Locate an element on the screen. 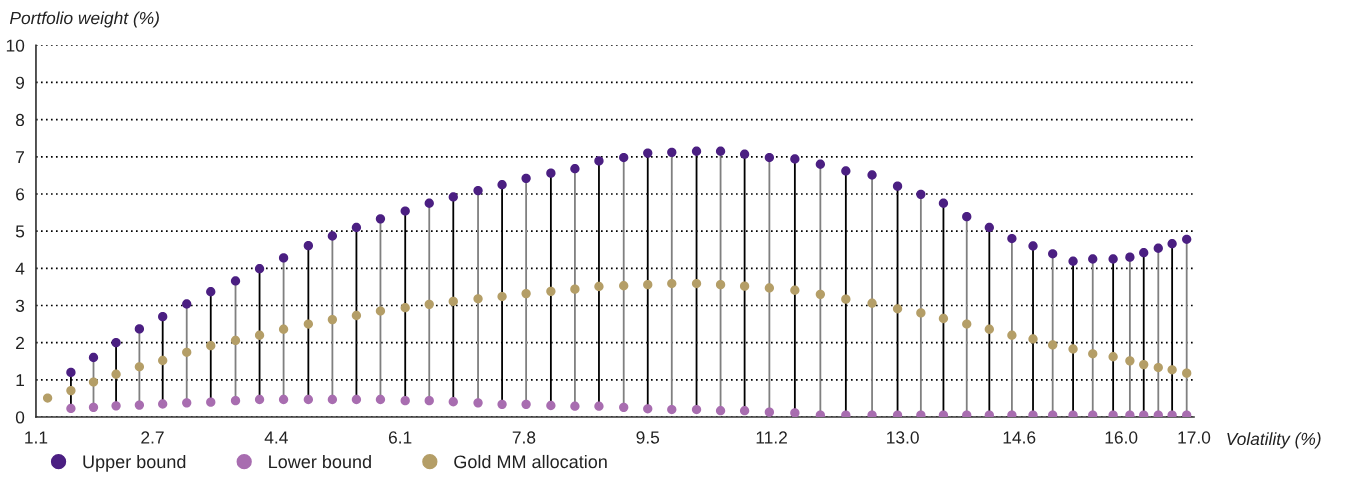 Image resolution: width=1347 pixels, height=488 pixels. x-tick-label: 9.5 is located at coordinates (648, 437).